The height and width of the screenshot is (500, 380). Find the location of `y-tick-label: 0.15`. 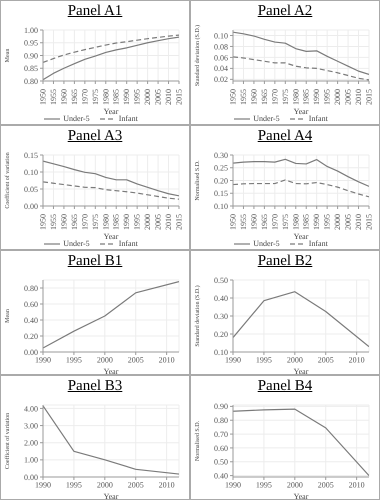

y-tick-label: 0.15 is located at coordinates (31, 155).